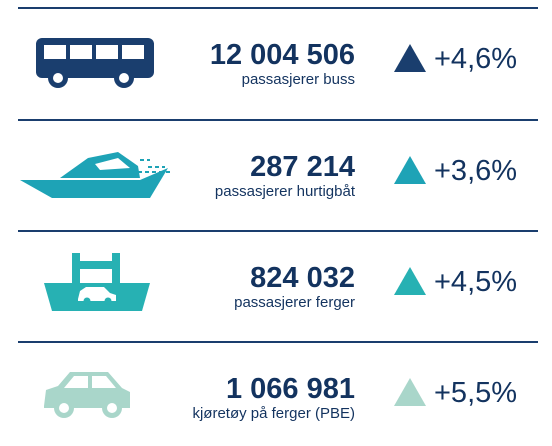 The height and width of the screenshot is (446, 552). Describe the element at coordinates (302, 167) in the screenshot. I see `stat-value: 287 214` at that location.